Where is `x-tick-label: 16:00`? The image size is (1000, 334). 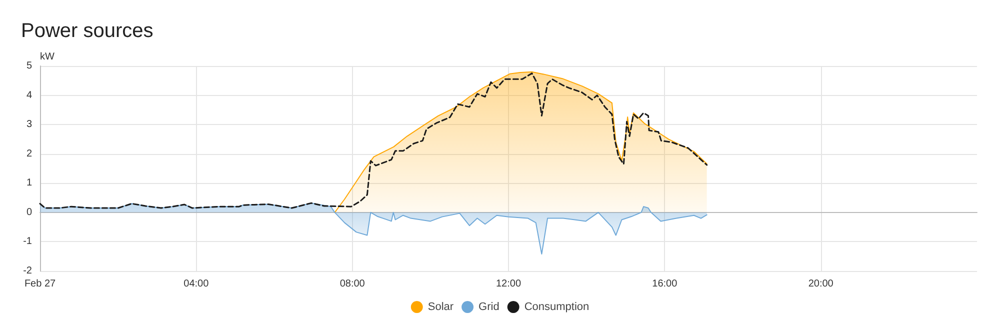
x-tick-label: 16:00 is located at coordinates (665, 284).